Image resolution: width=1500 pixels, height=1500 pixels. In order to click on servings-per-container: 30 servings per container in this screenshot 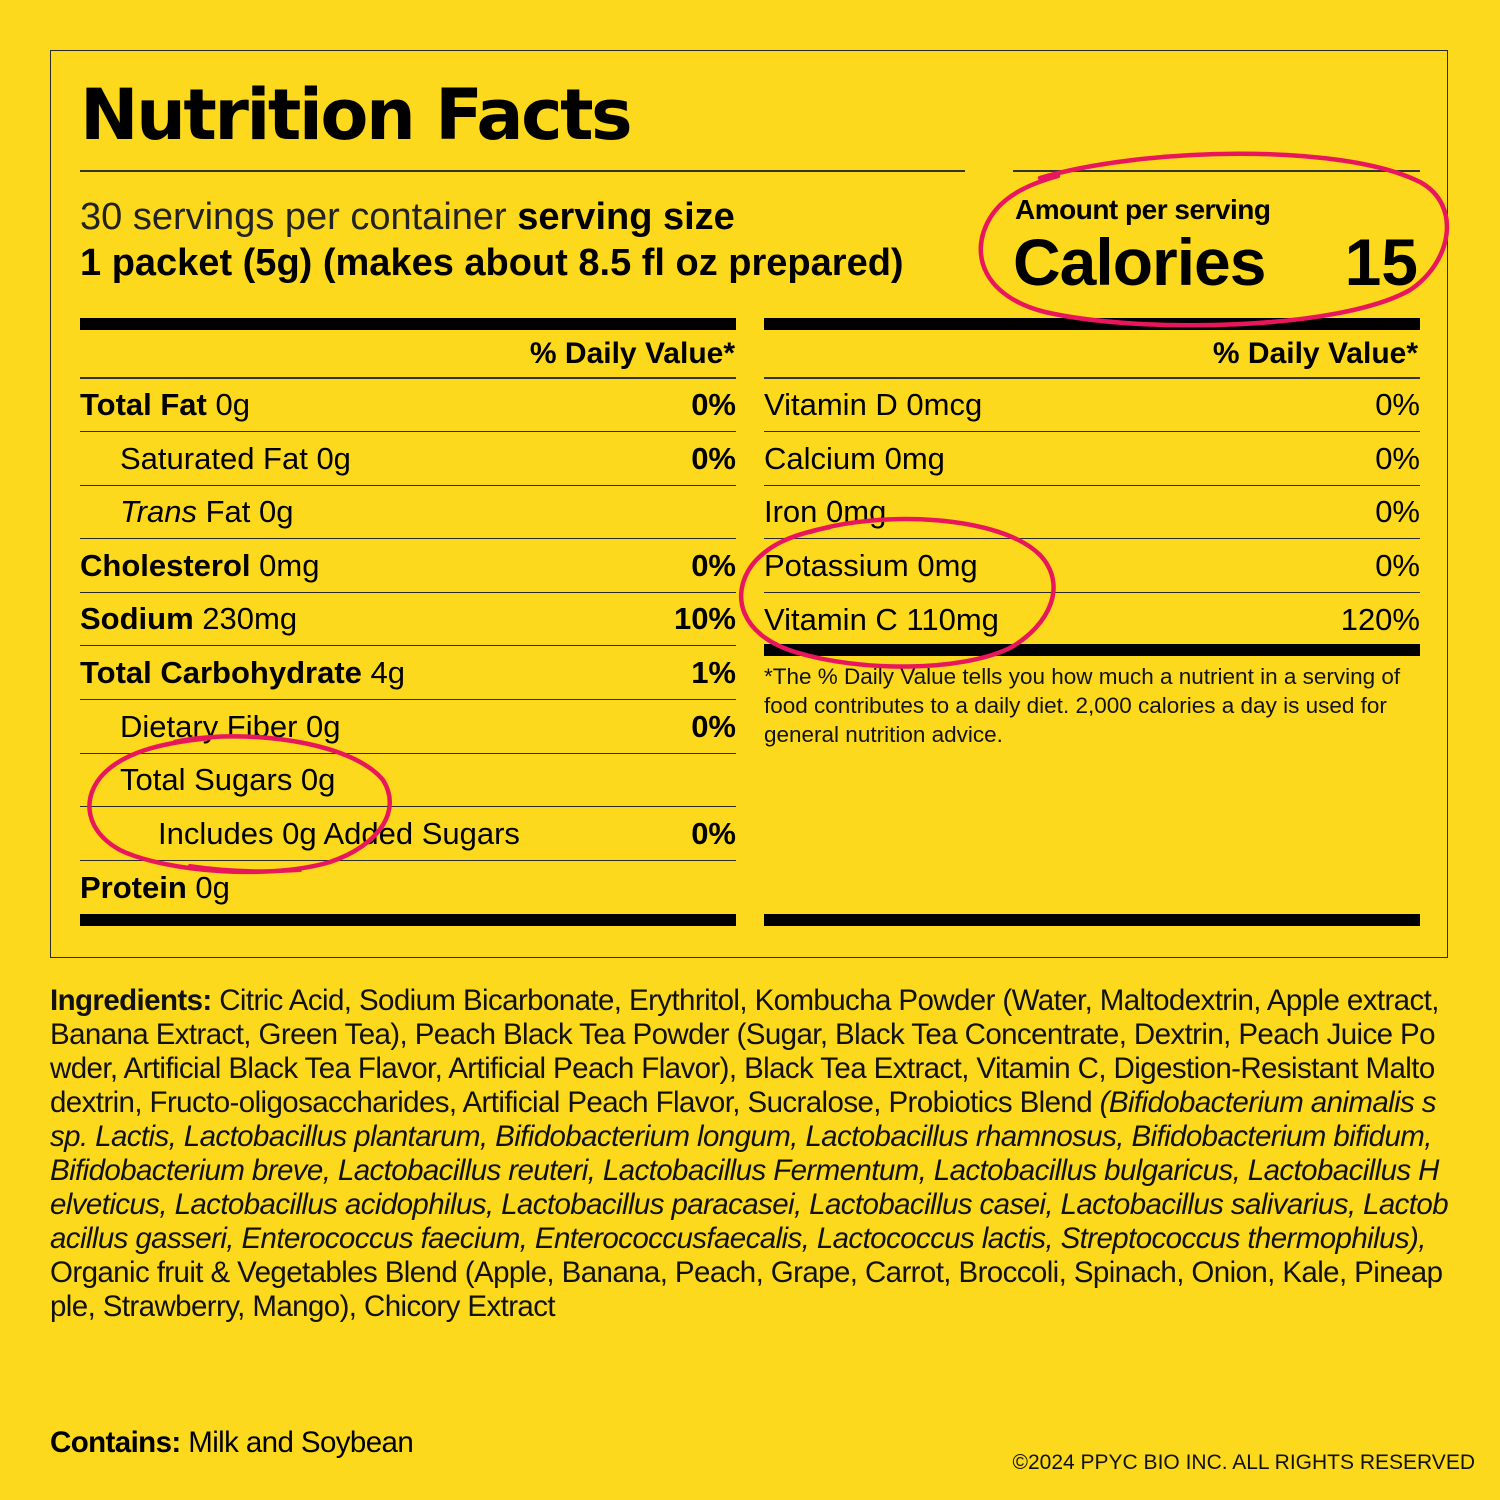, I will do `click(293, 217)`.